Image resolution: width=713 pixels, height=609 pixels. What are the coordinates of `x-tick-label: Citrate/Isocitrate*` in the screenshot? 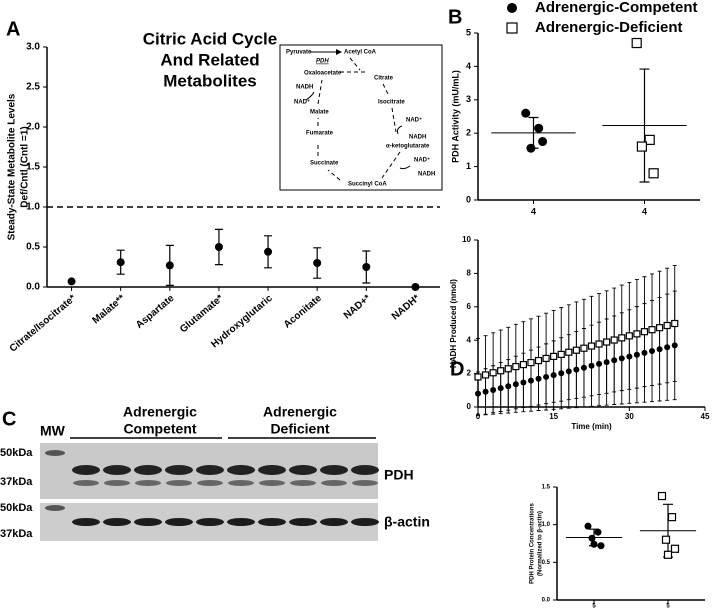 It's located at (43, 324).